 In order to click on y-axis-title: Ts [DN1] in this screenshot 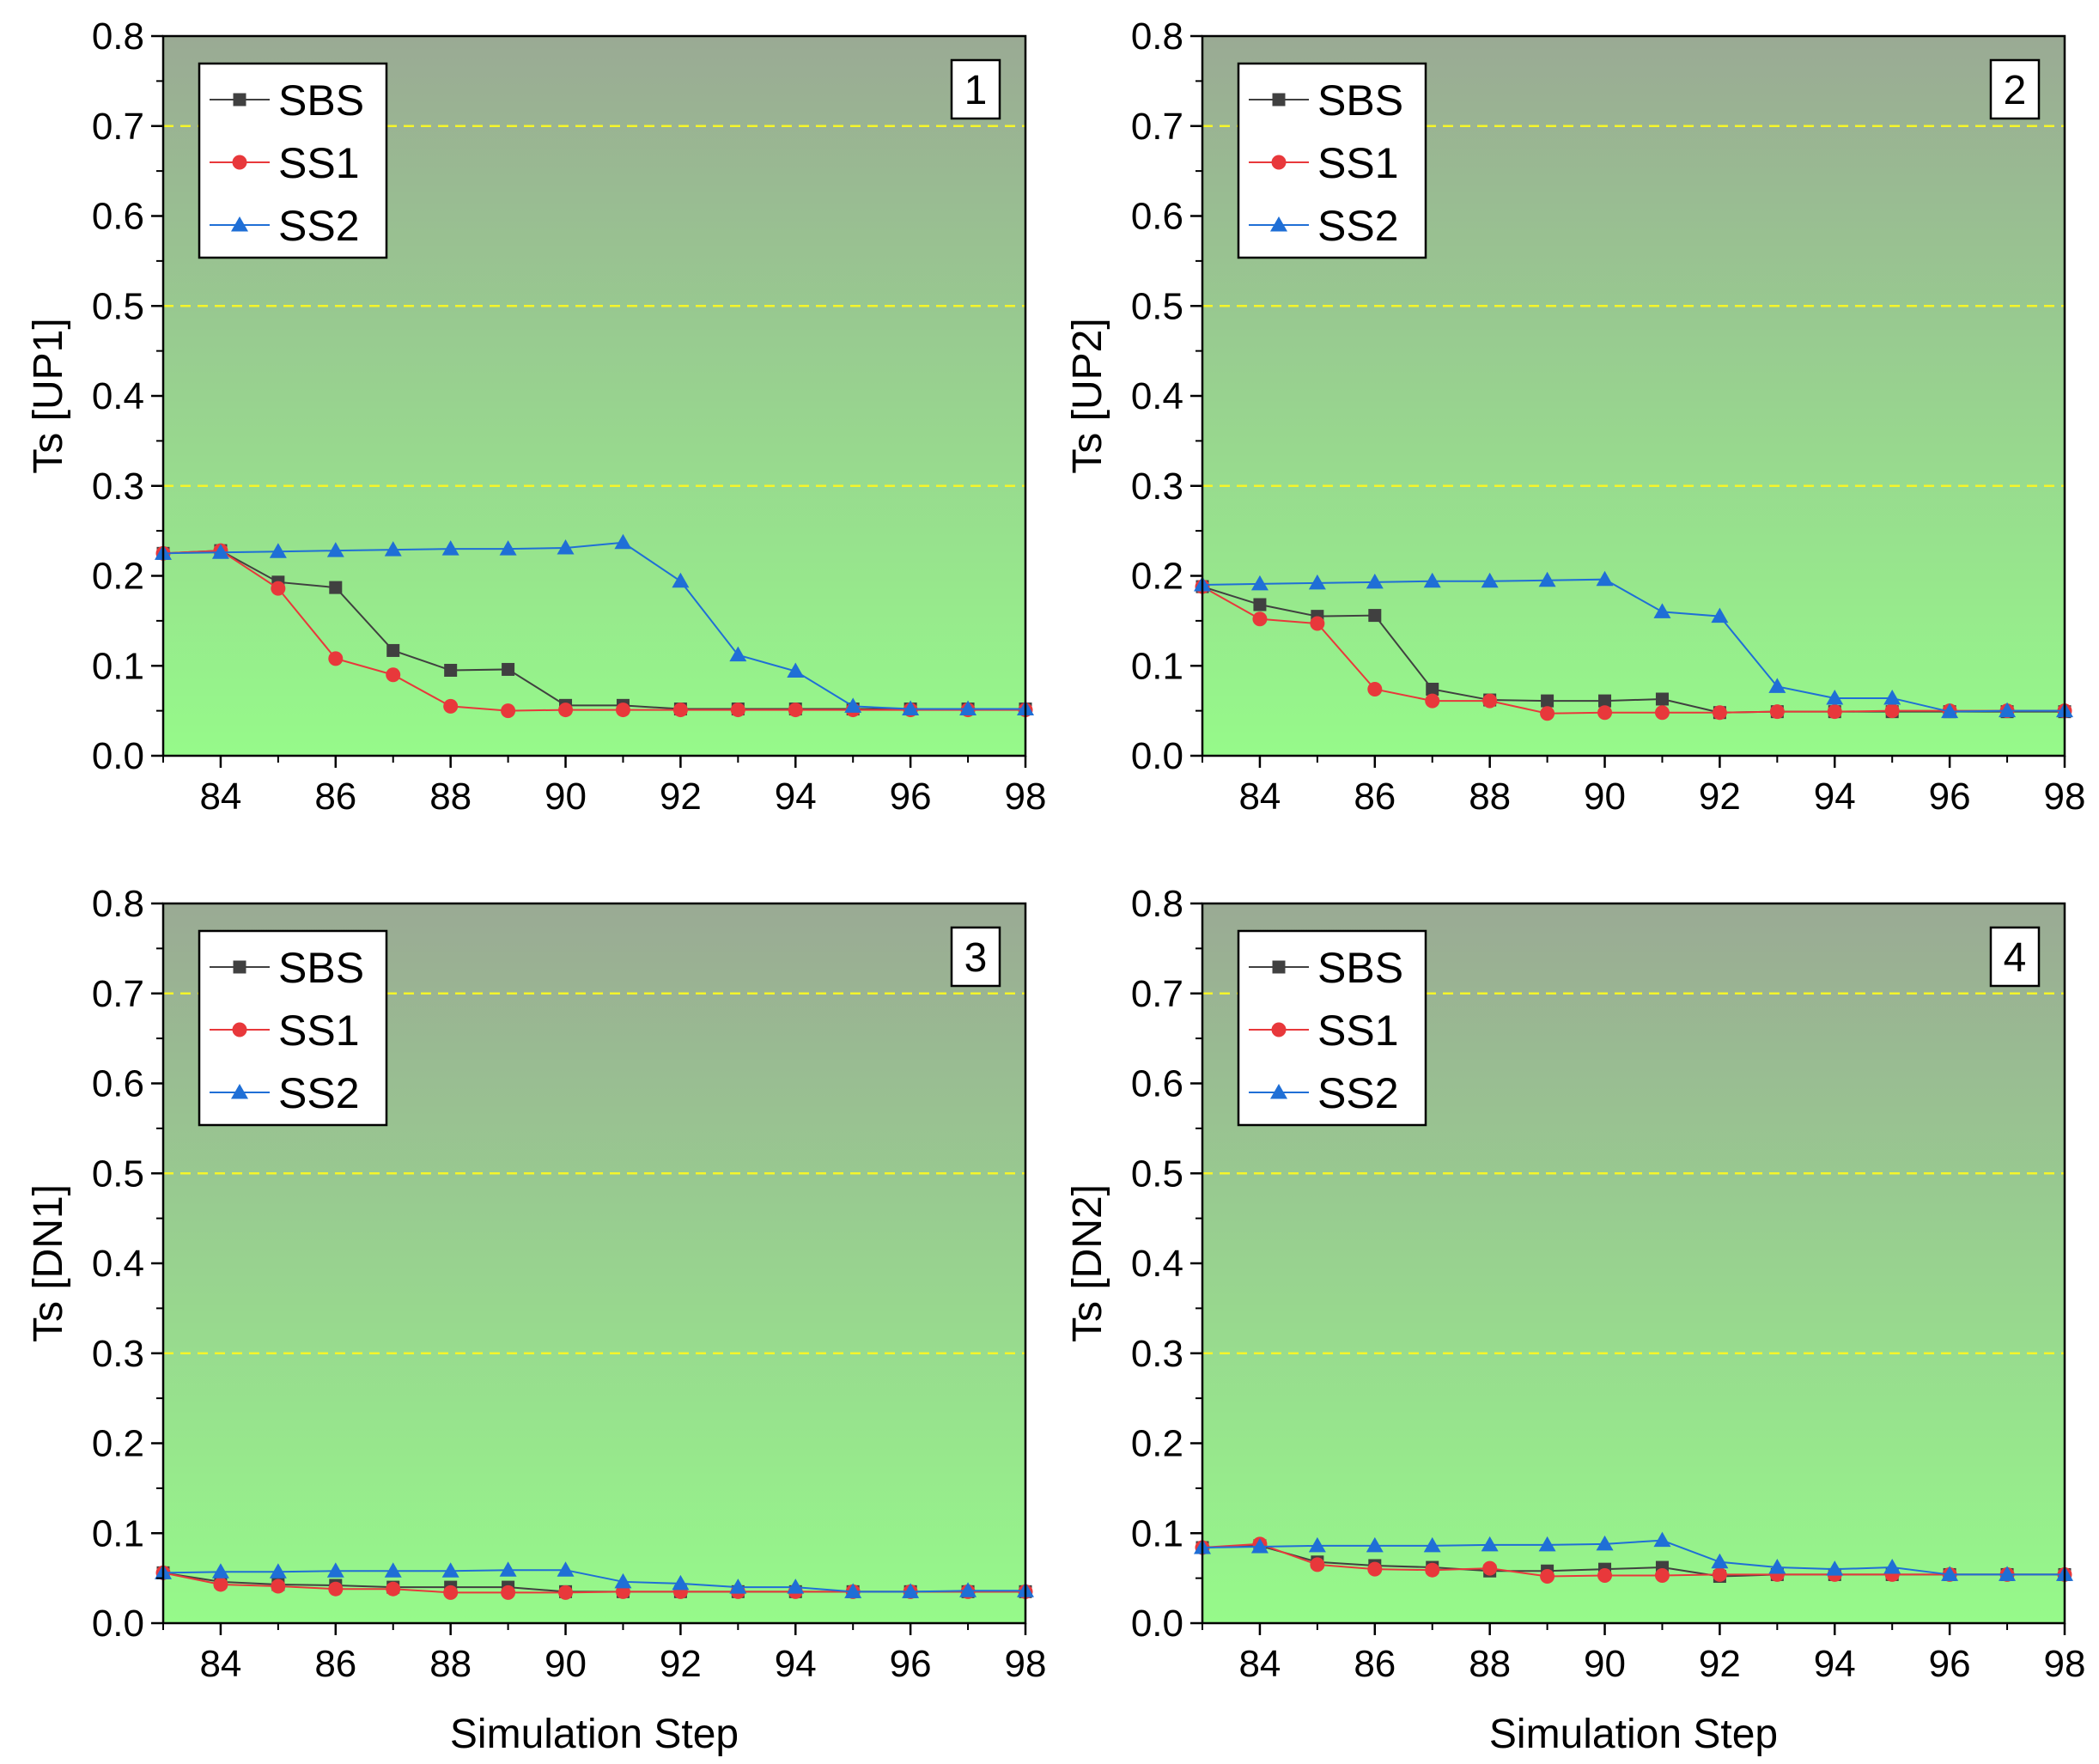, I will do `click(49, 1263)`.